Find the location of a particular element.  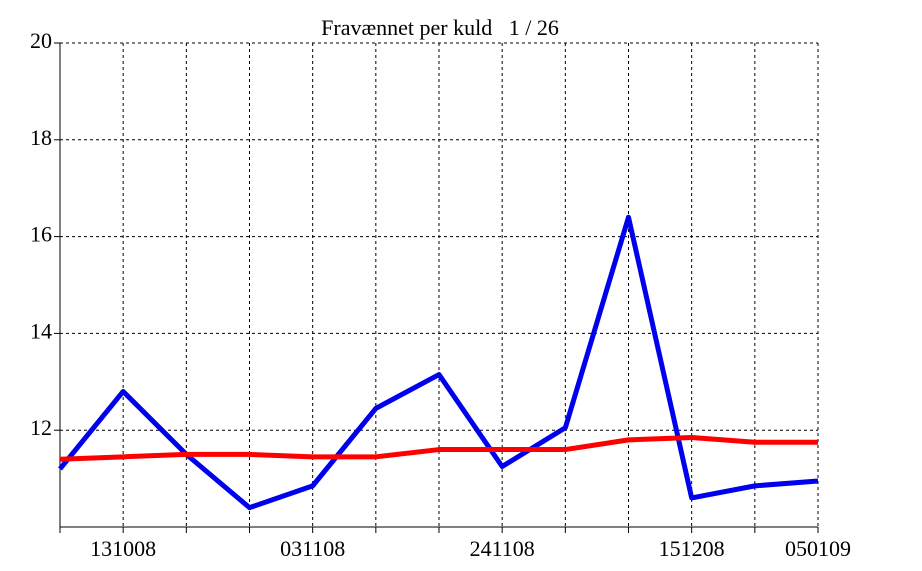

y-tick-label: 20 is located at coordinates (41, 40).